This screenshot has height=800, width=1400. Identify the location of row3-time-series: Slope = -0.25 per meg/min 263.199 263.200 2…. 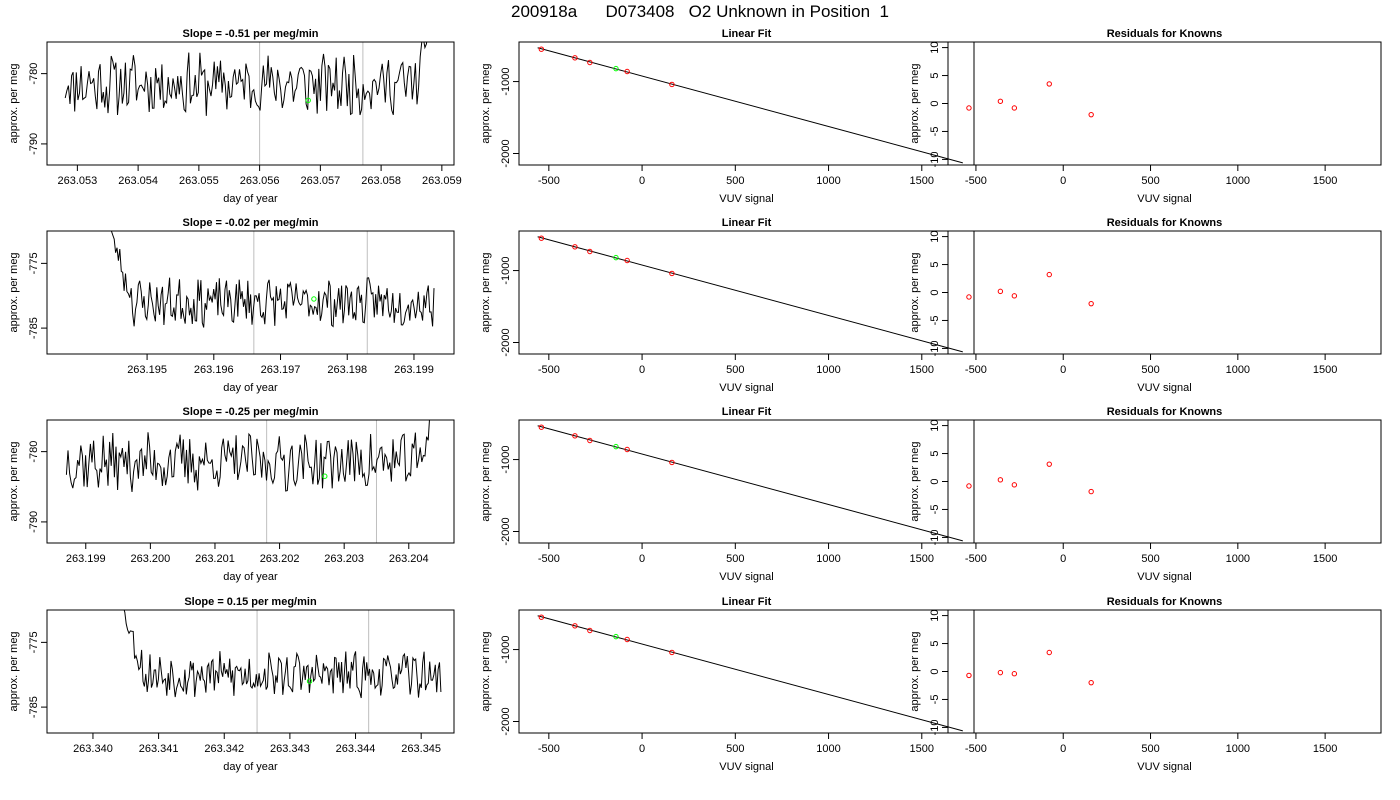
(231, 494).